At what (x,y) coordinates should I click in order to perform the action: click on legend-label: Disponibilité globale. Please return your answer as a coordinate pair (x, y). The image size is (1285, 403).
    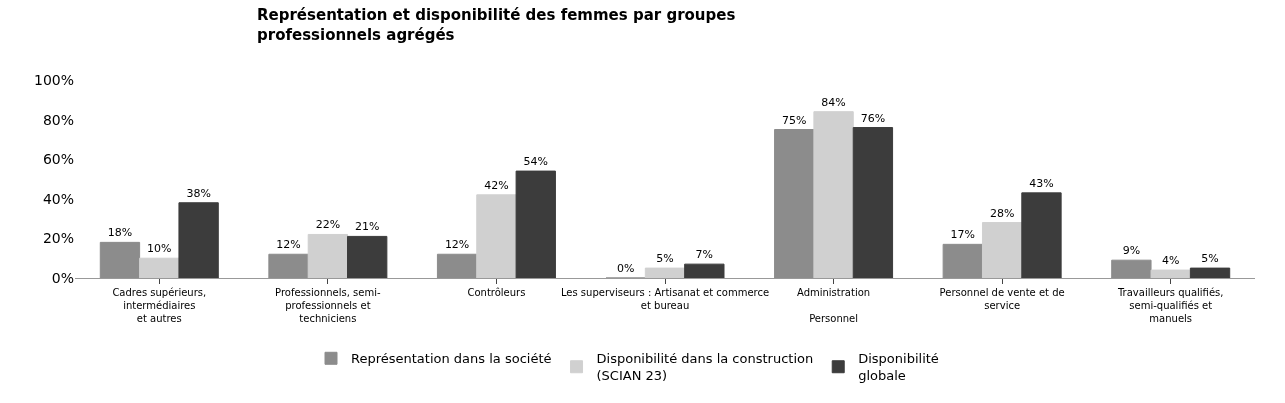
    Looking at the image, I should click on (898, 367).